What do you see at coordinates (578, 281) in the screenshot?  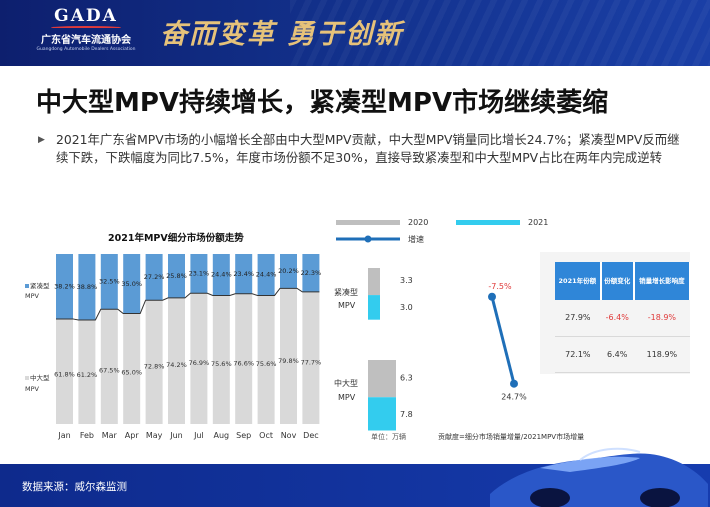 I see `table-header: 2021年份额` at bounding box center [578, 281].